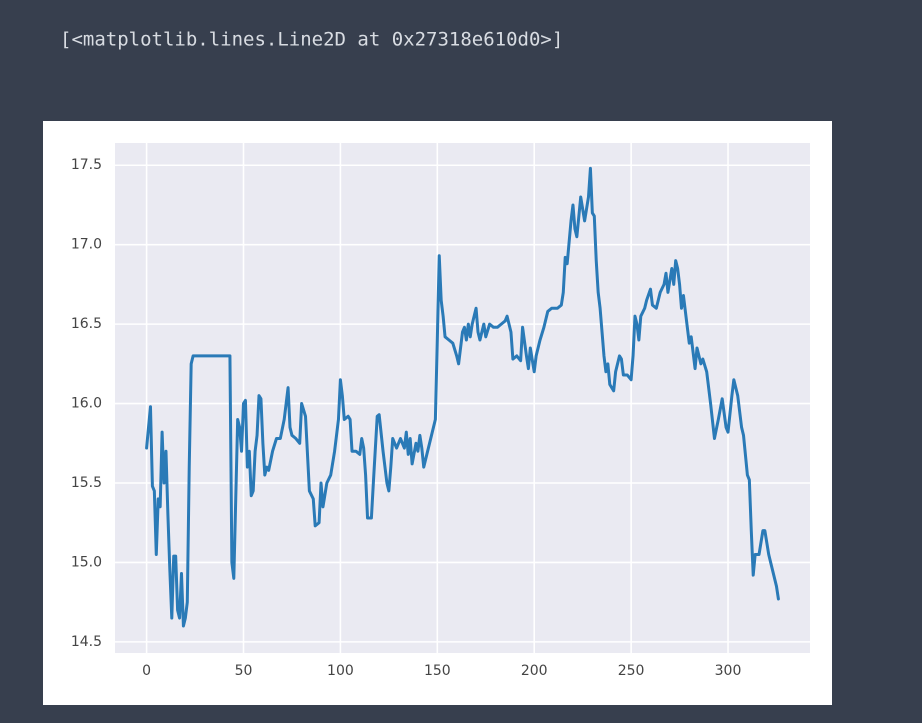  What do you see at coordinates (534, 671) in the screenshot?
I see `x-tick-label: 200` at bounding box center [534, 671].